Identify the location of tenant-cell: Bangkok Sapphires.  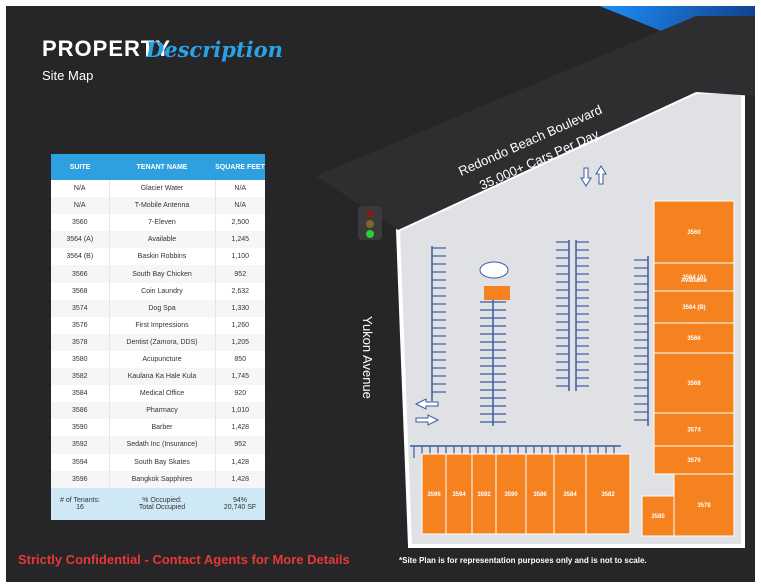
(161, 479).